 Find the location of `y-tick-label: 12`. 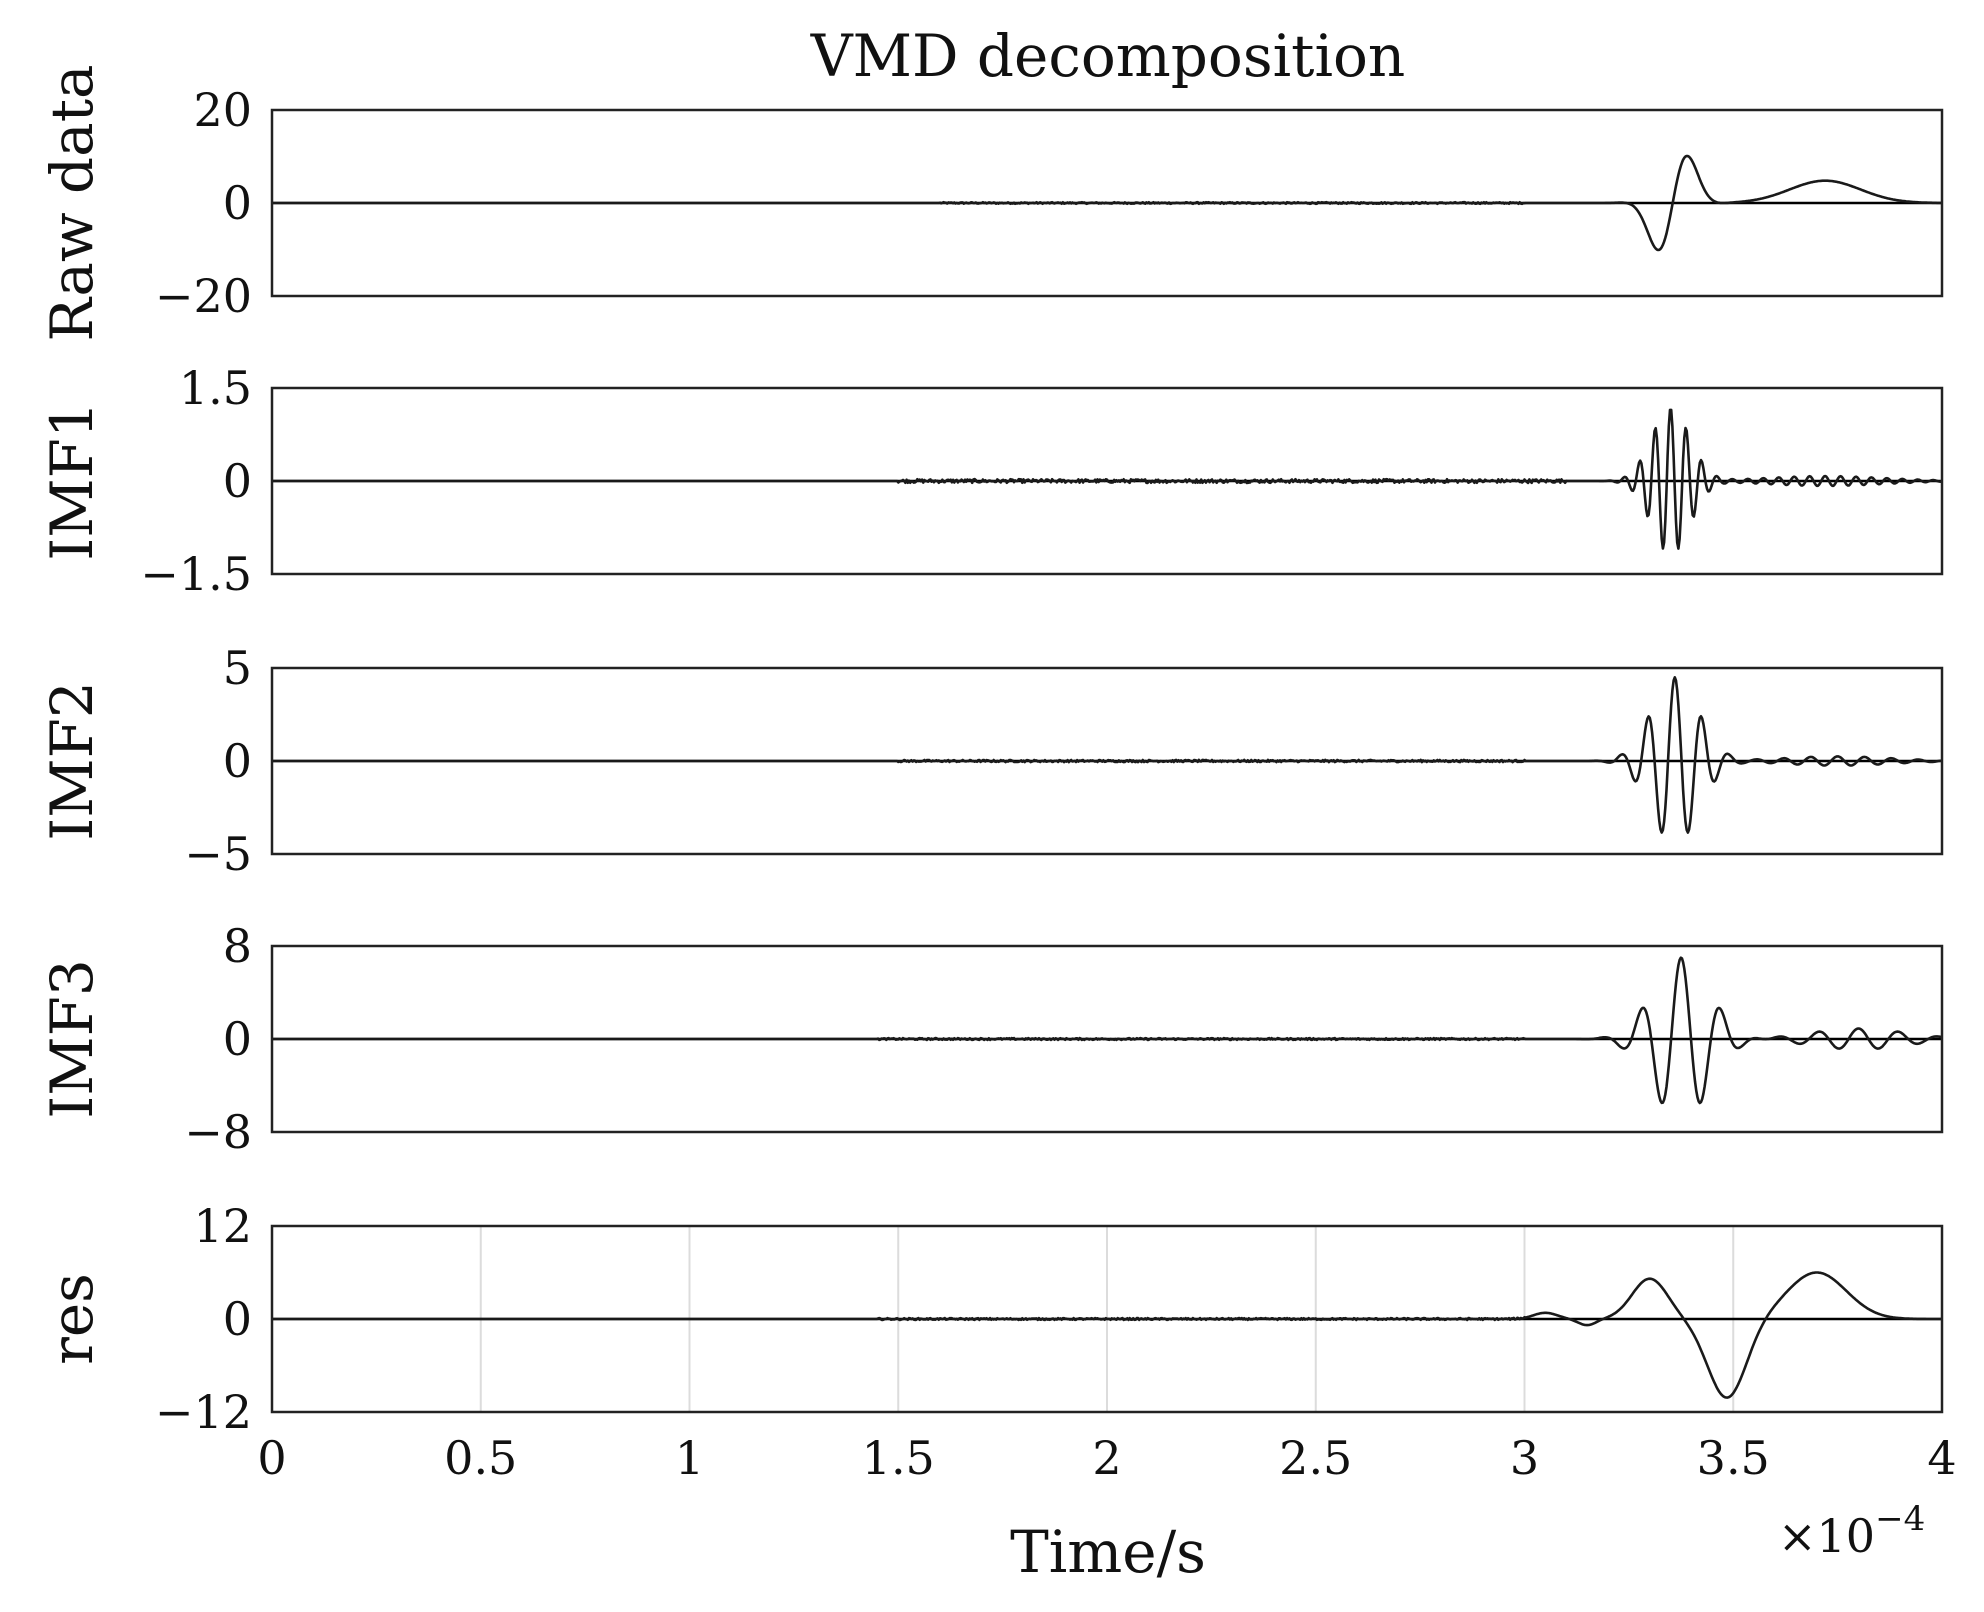

y-tick-label: 12 is located at coordinates (222, 1226).